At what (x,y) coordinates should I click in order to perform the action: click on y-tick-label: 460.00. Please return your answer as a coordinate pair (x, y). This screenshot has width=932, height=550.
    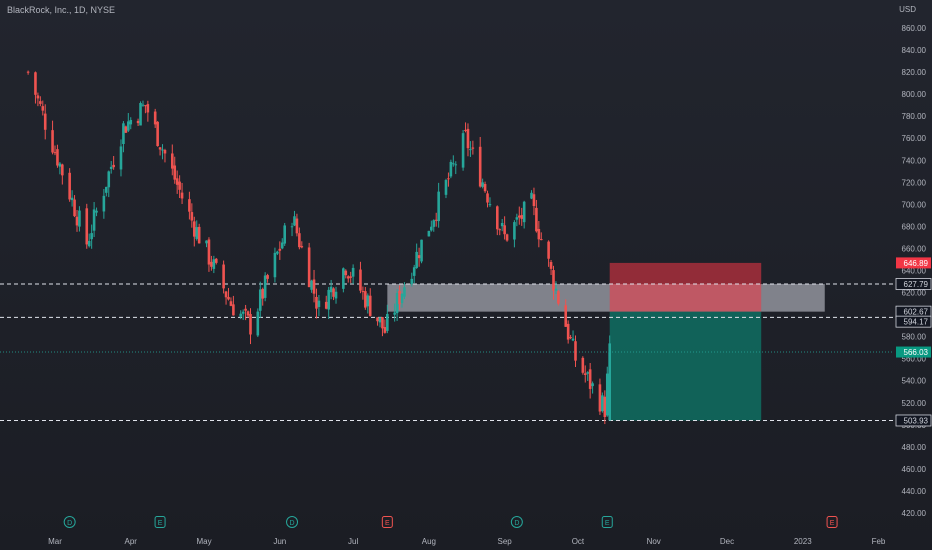
    Looking at the image, I should click on (914, 469).